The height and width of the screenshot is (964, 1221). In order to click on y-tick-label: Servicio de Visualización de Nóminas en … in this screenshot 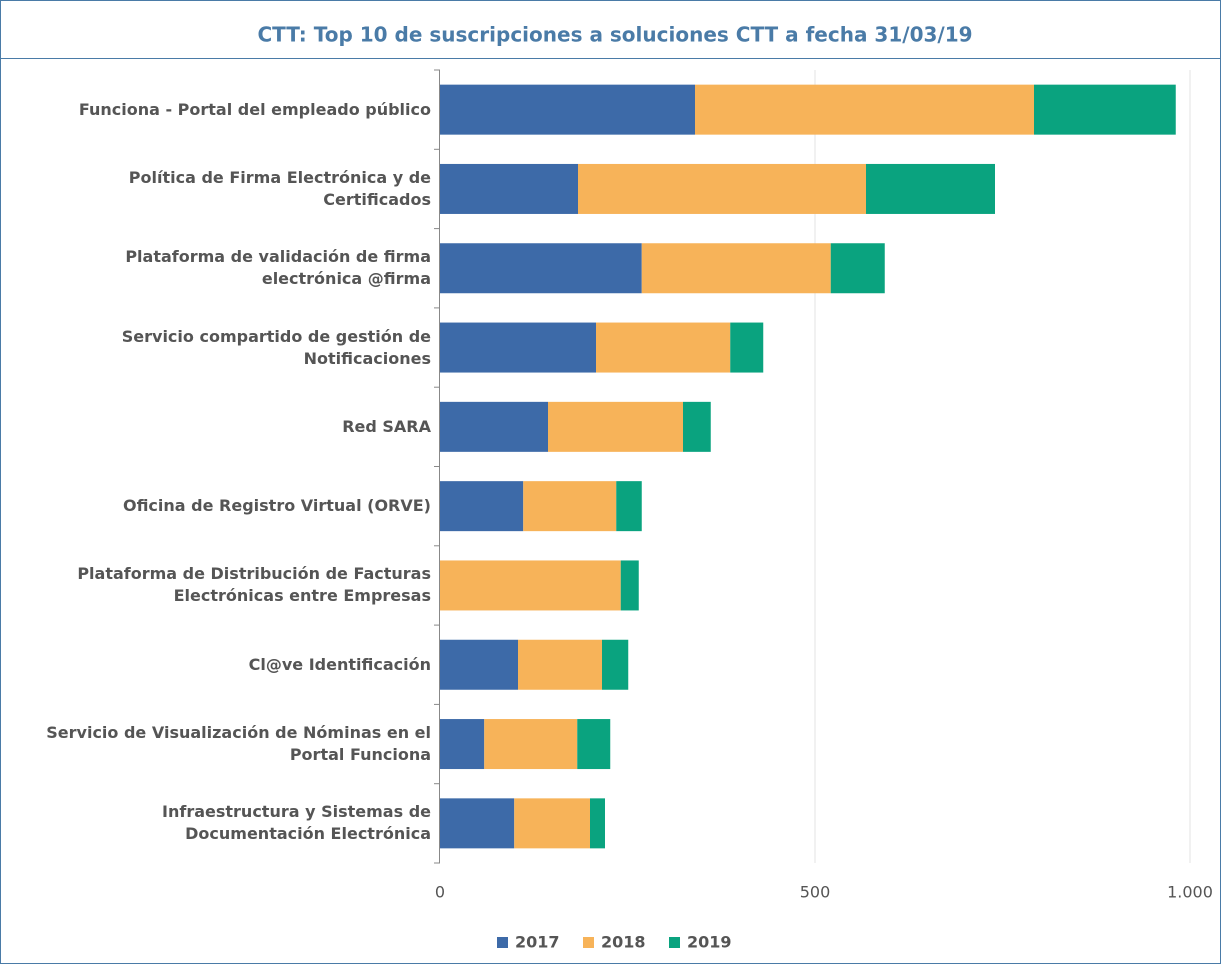, I will do `click(238, 744)`.